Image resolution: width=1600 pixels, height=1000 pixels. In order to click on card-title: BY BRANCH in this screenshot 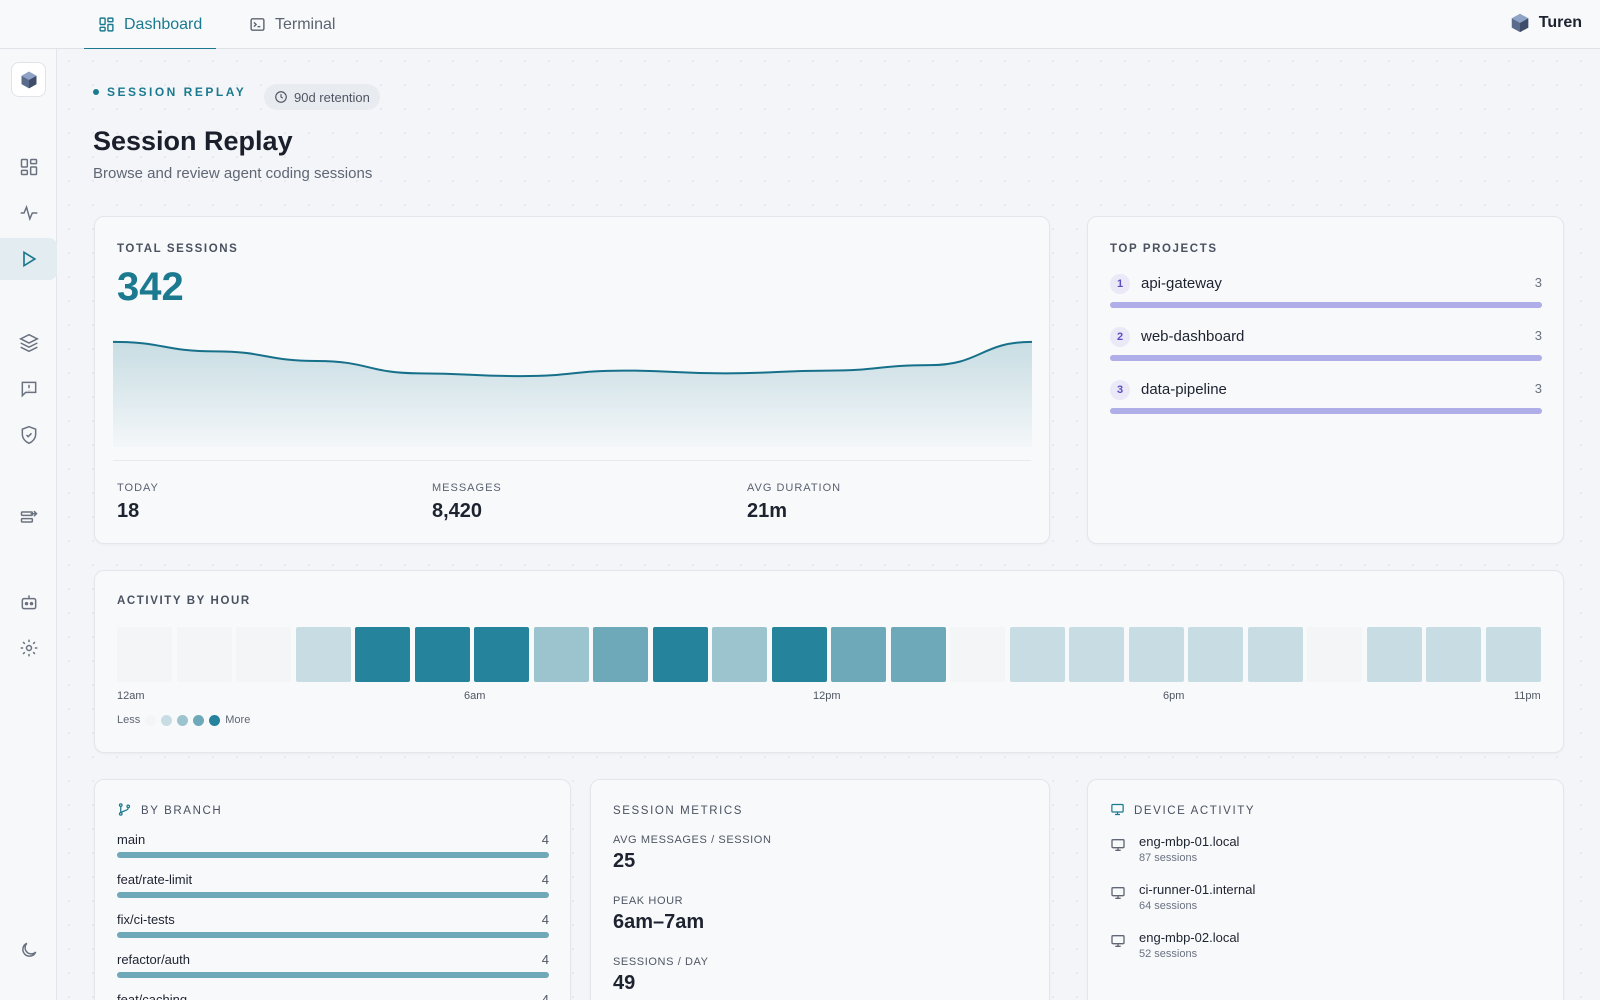, I will do `click(182, 811)`.